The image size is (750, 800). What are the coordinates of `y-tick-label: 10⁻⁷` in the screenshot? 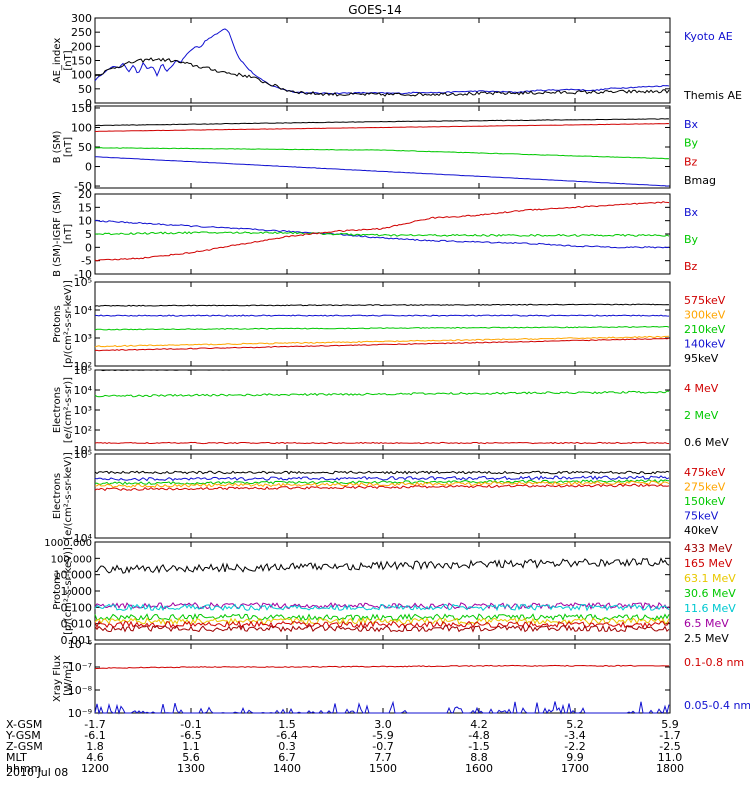 It's located at (80, 667).